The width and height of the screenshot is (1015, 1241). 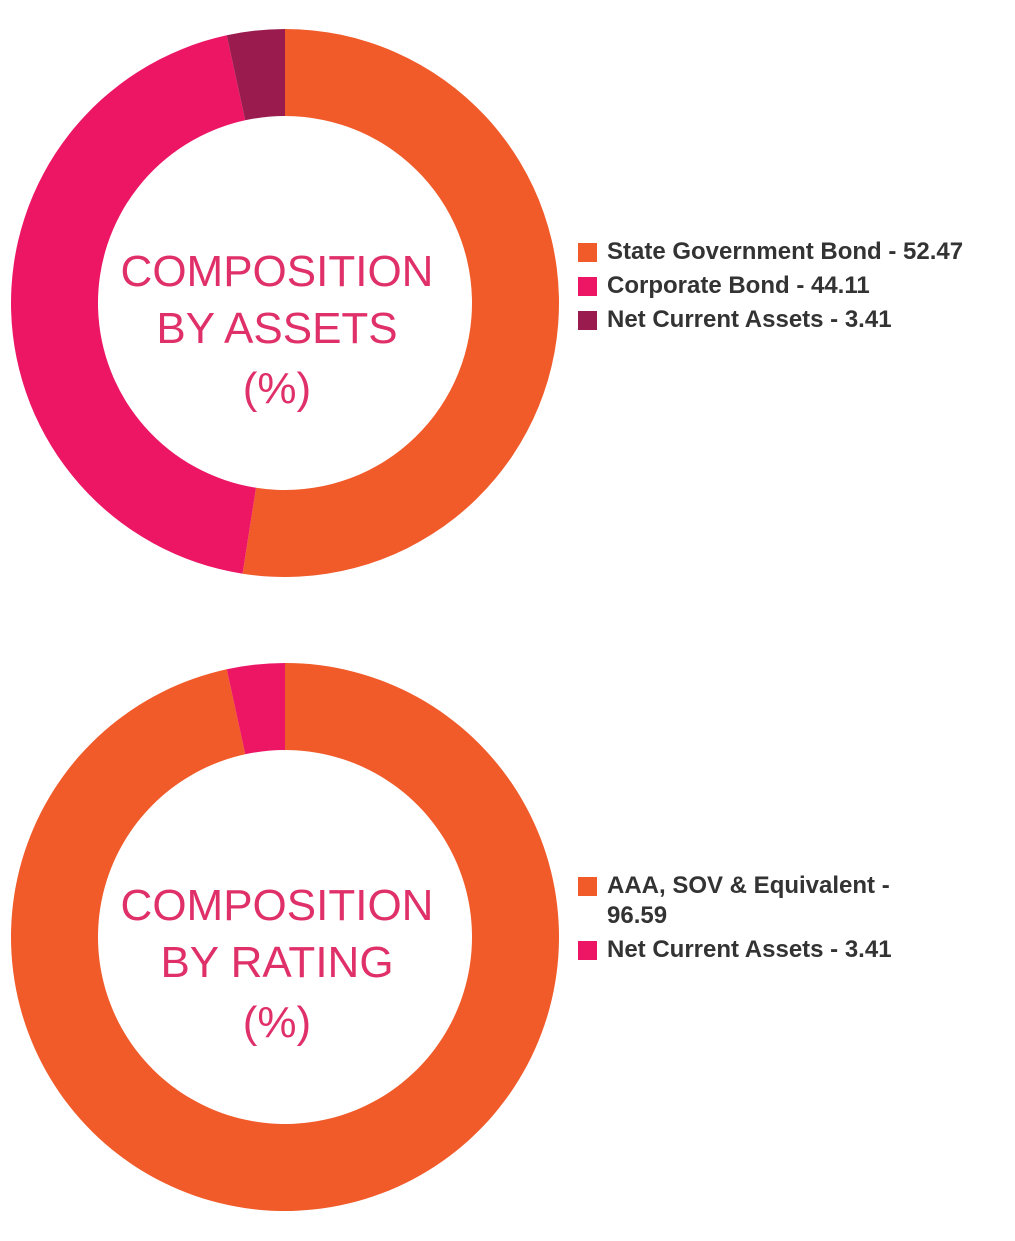 I want to click on legend-item-rating-0: AAA, SOV & Equivalent - 96.59, so click(x=750, y=901).